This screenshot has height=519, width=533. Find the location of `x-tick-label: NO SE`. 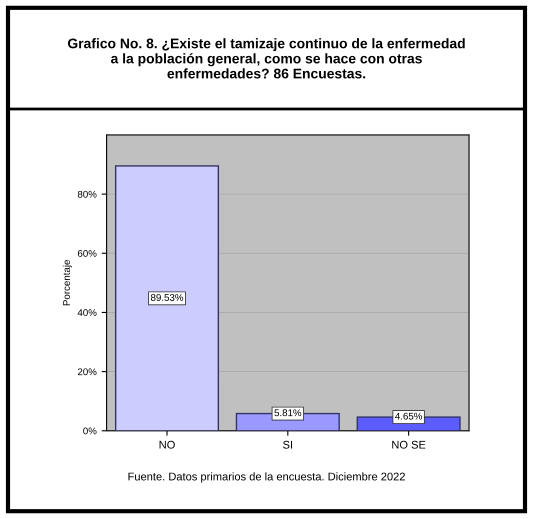

x-tick-label: NO SE is located at coordinates (409, 444).